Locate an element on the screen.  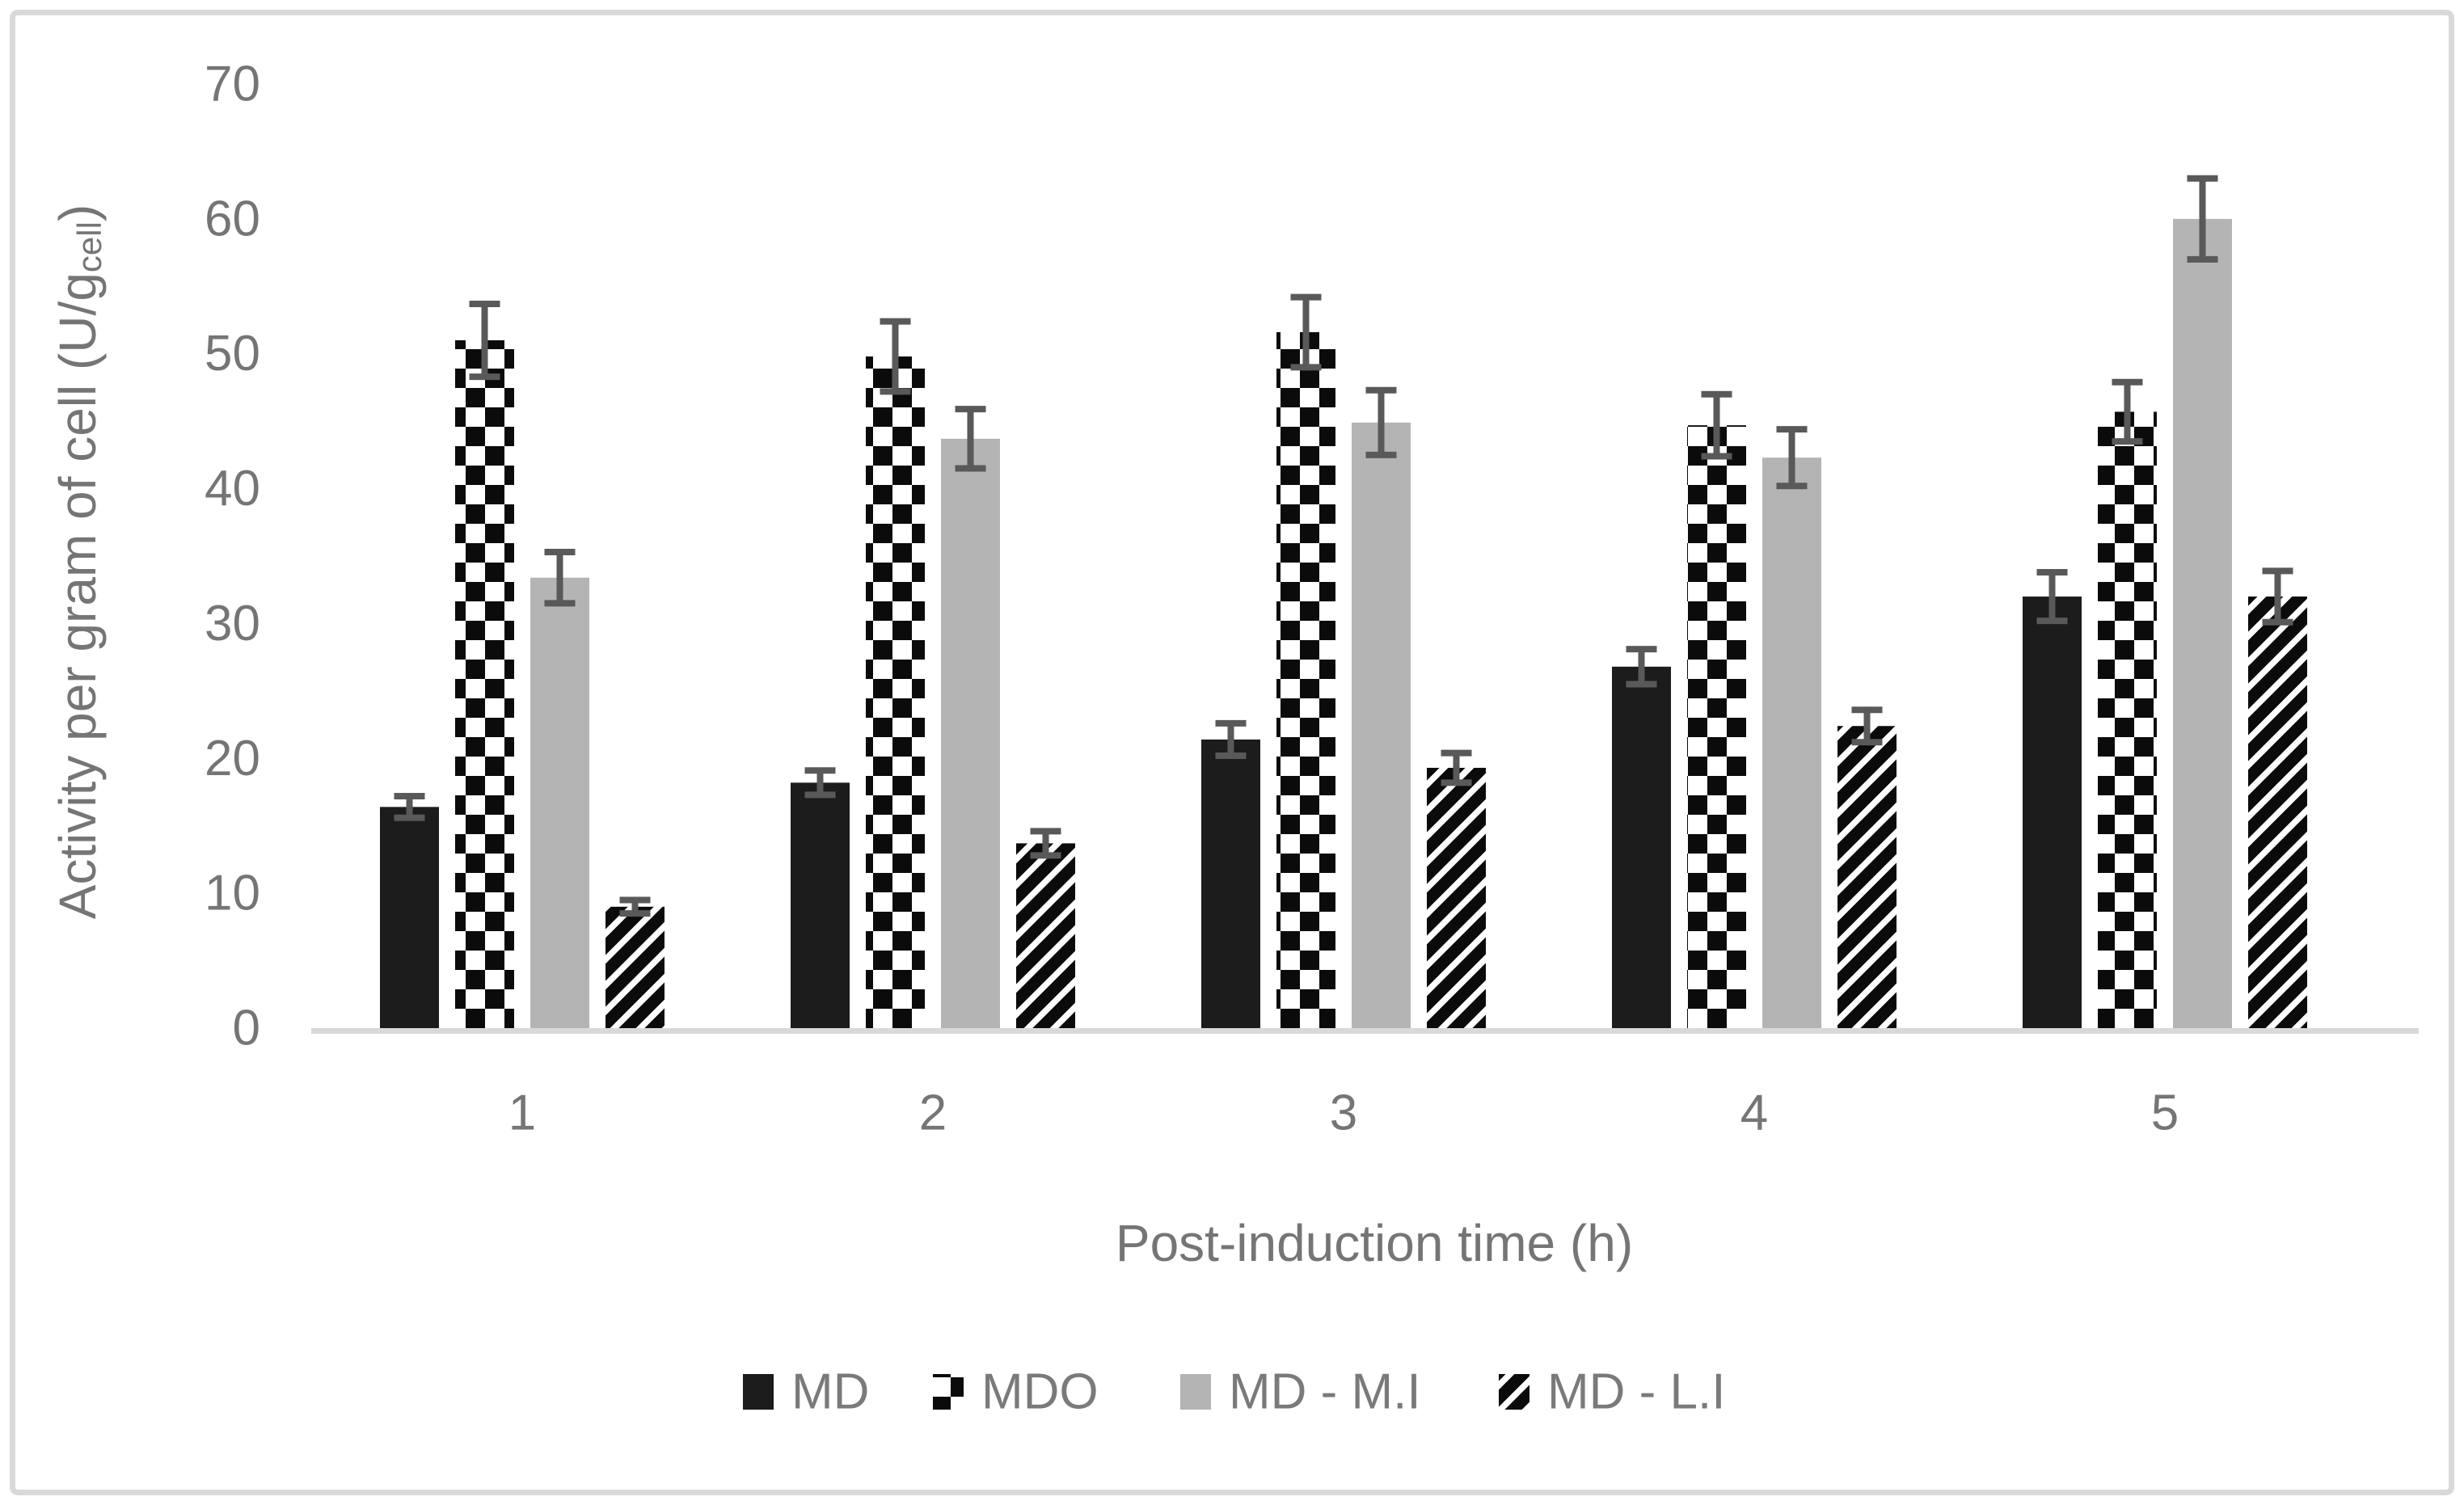
x-axis-tick-label: 3 is located at coordinates (1344, 1113).